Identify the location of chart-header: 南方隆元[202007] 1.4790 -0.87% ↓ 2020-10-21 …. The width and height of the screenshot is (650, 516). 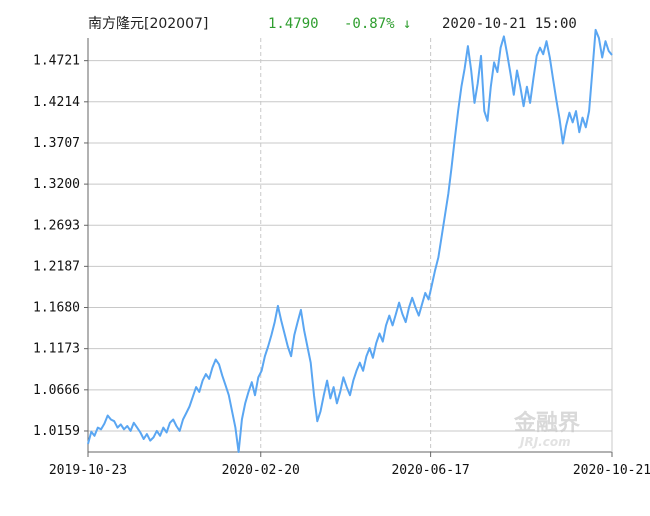
(358, 24).